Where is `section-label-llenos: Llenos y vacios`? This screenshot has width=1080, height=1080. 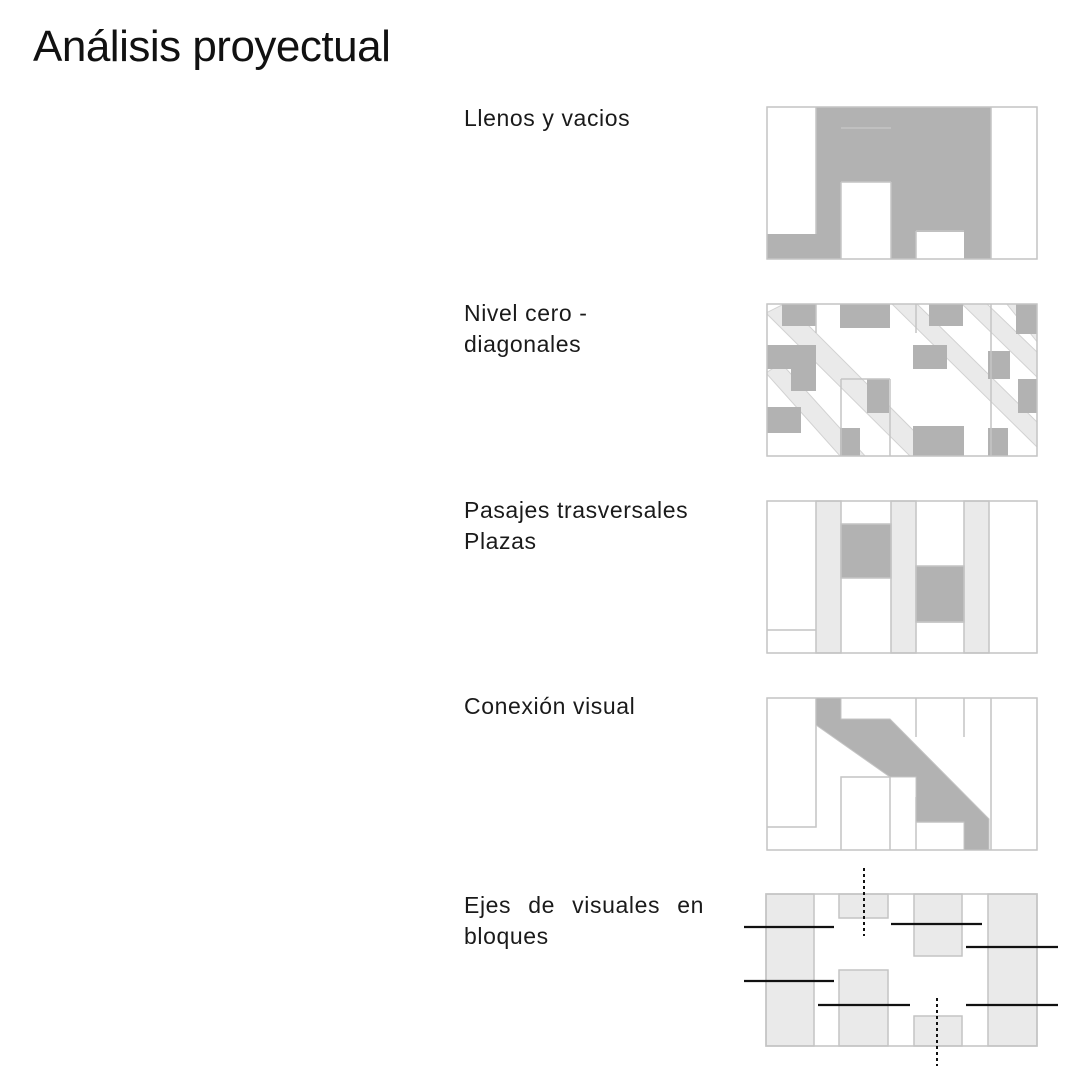
section-label-llenos: Llenos y vacios is located at coordinates (584, 118).